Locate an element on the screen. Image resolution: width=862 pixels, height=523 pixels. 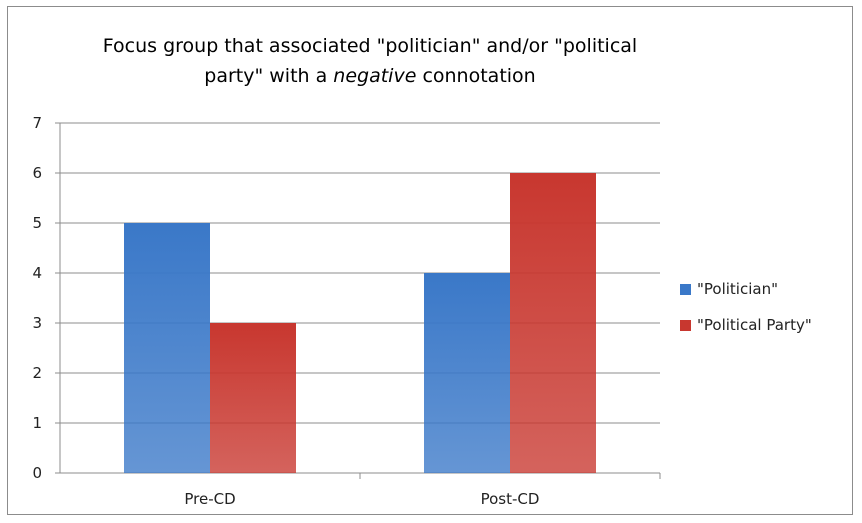
chart-title-line-2: party" with a negative connotation is located at coordinates (370, 76).